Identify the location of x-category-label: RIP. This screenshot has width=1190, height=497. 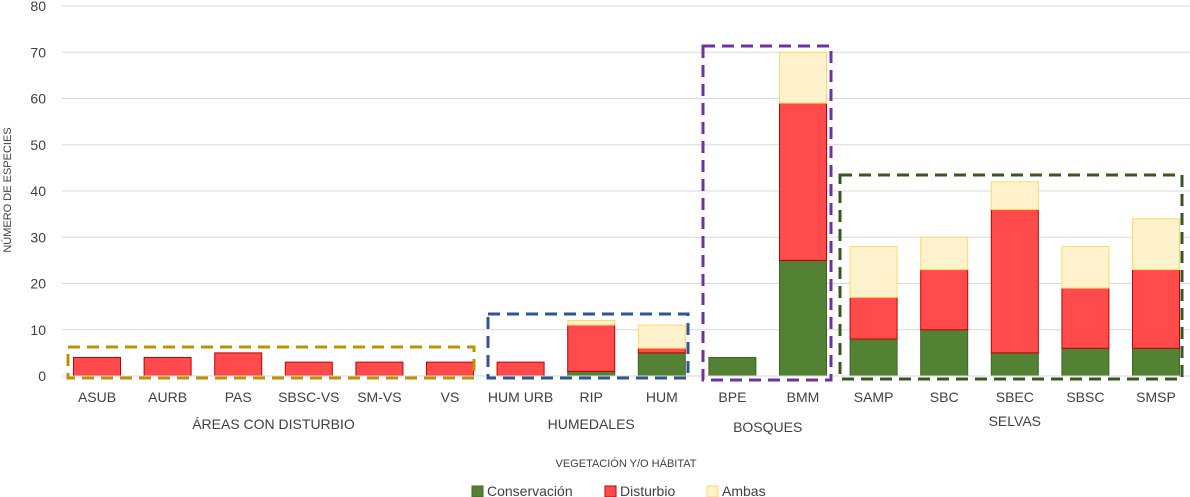
(591, 397).